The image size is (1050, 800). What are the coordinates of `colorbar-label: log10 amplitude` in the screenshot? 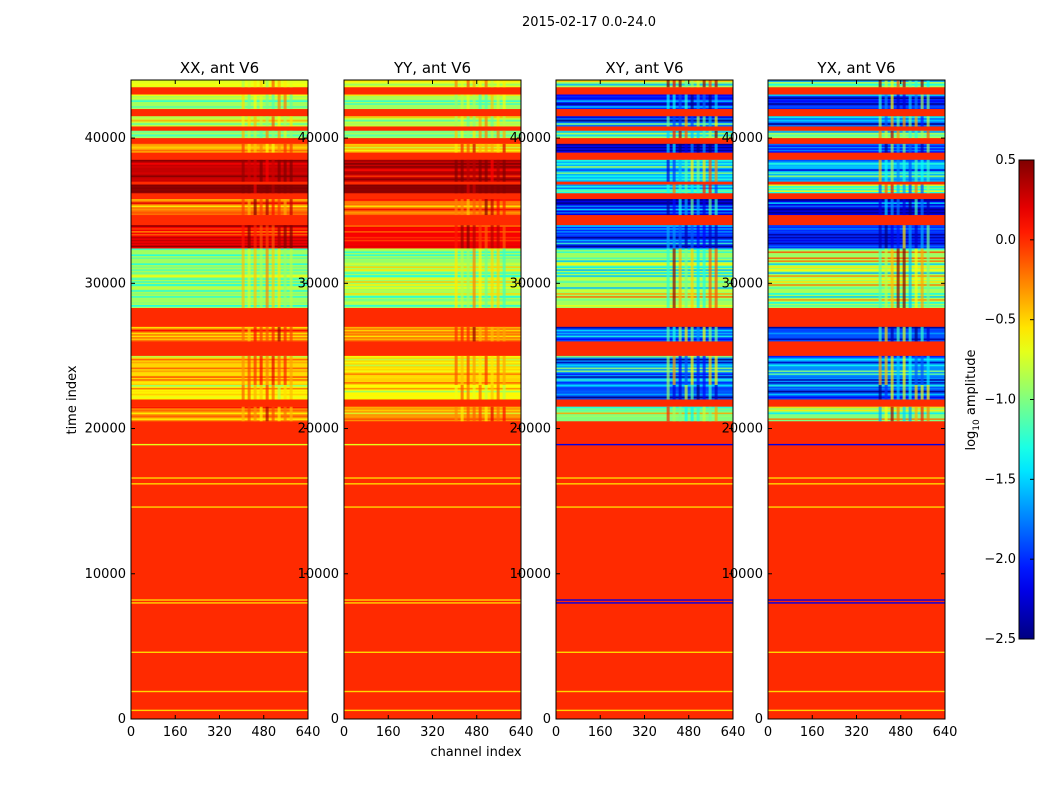 It's located at (973, 399).